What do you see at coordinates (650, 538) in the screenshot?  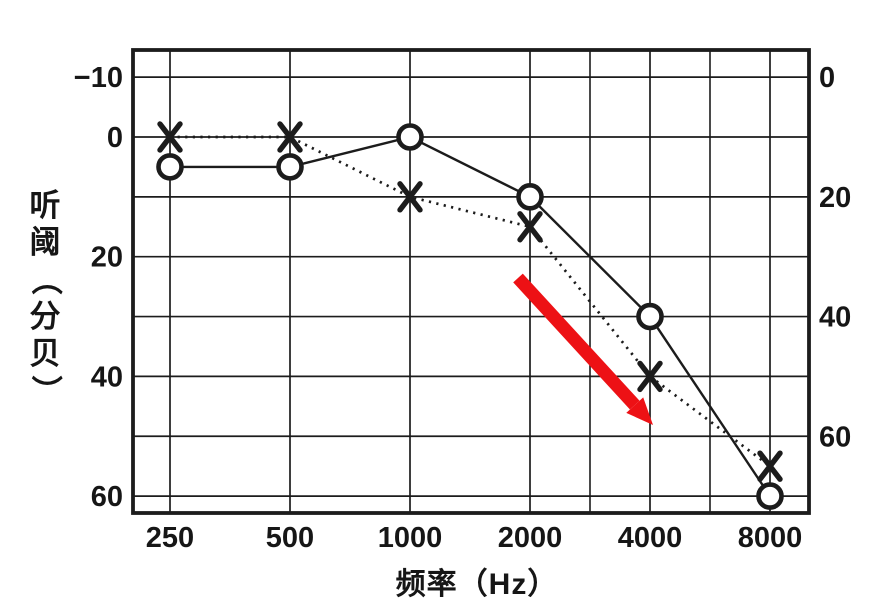 I see `freq-tick-label: 4000` at bounding box center [650, 538].